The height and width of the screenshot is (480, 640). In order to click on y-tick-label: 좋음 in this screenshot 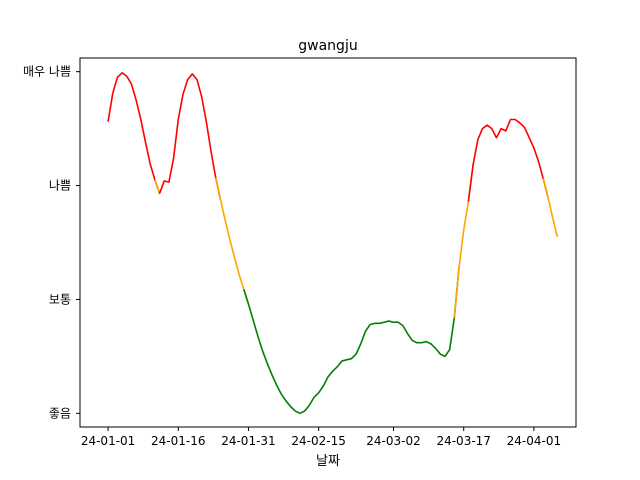, I will do `click(60, 413)`.